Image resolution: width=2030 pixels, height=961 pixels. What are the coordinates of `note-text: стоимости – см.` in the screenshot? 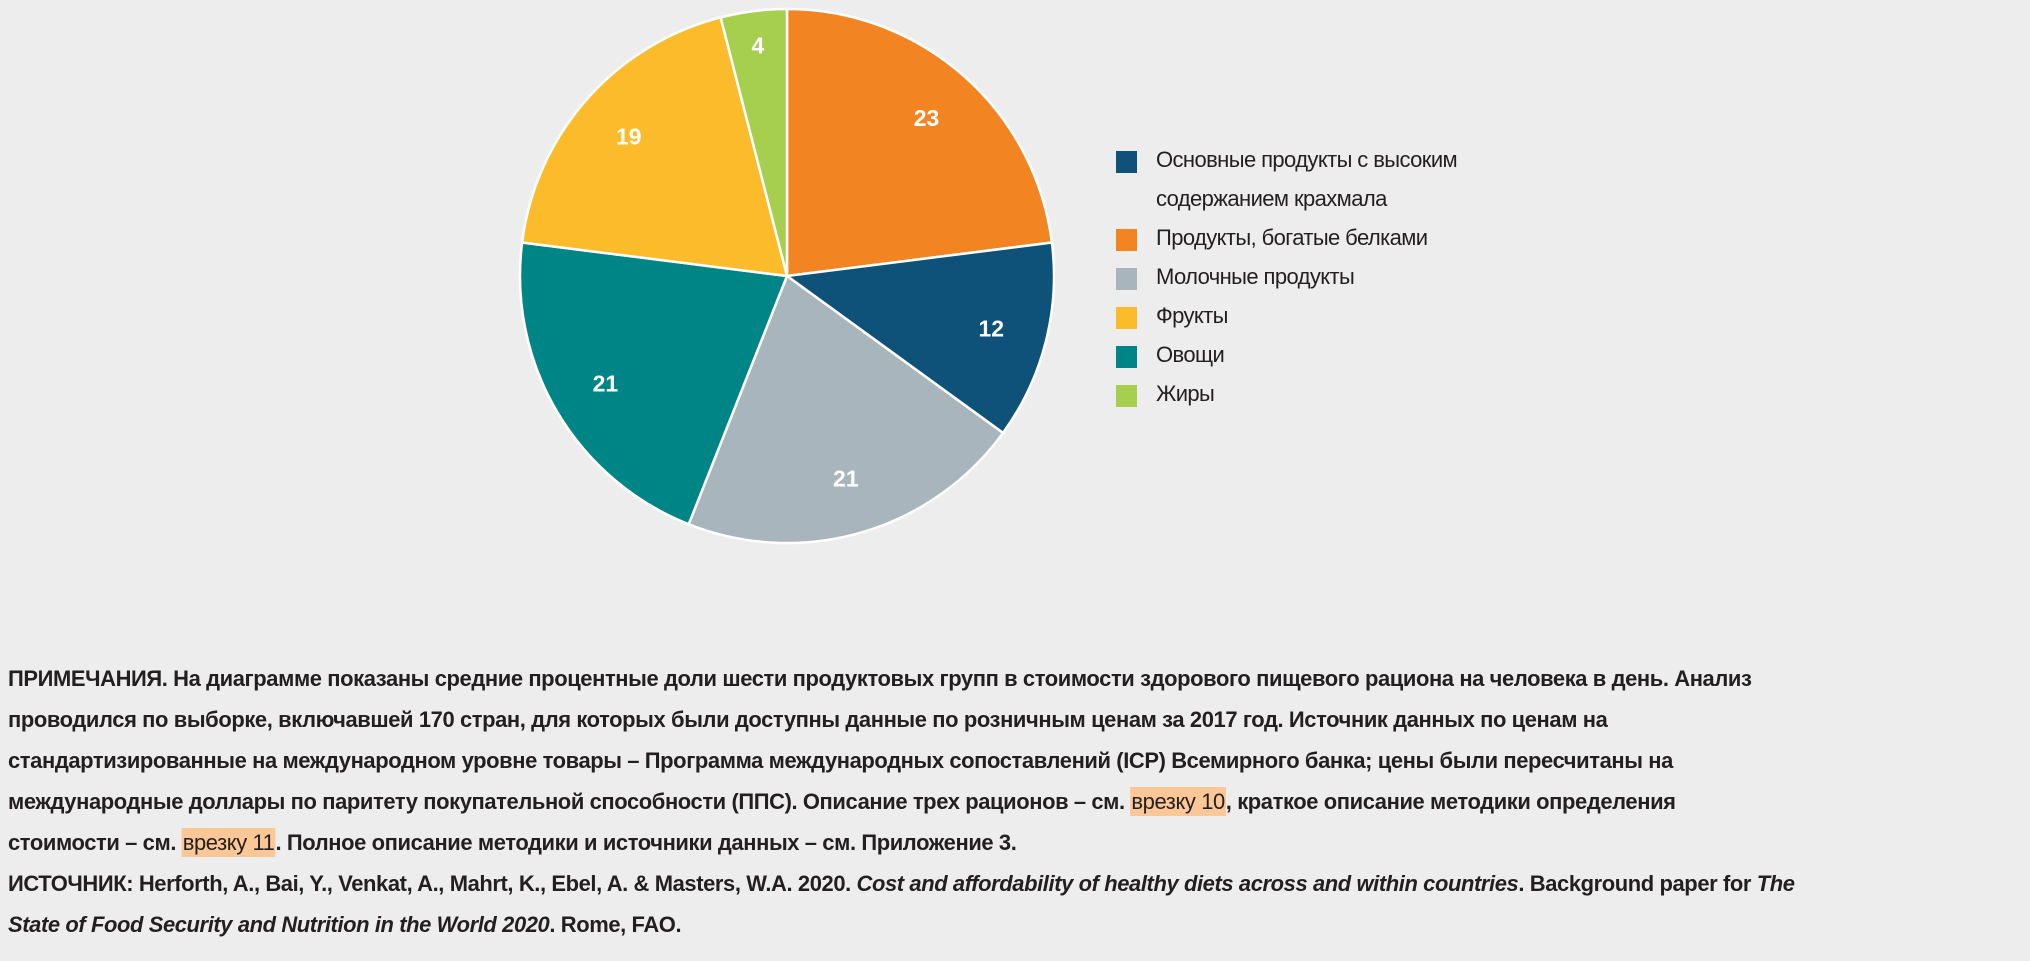 It's located at (95, 842).